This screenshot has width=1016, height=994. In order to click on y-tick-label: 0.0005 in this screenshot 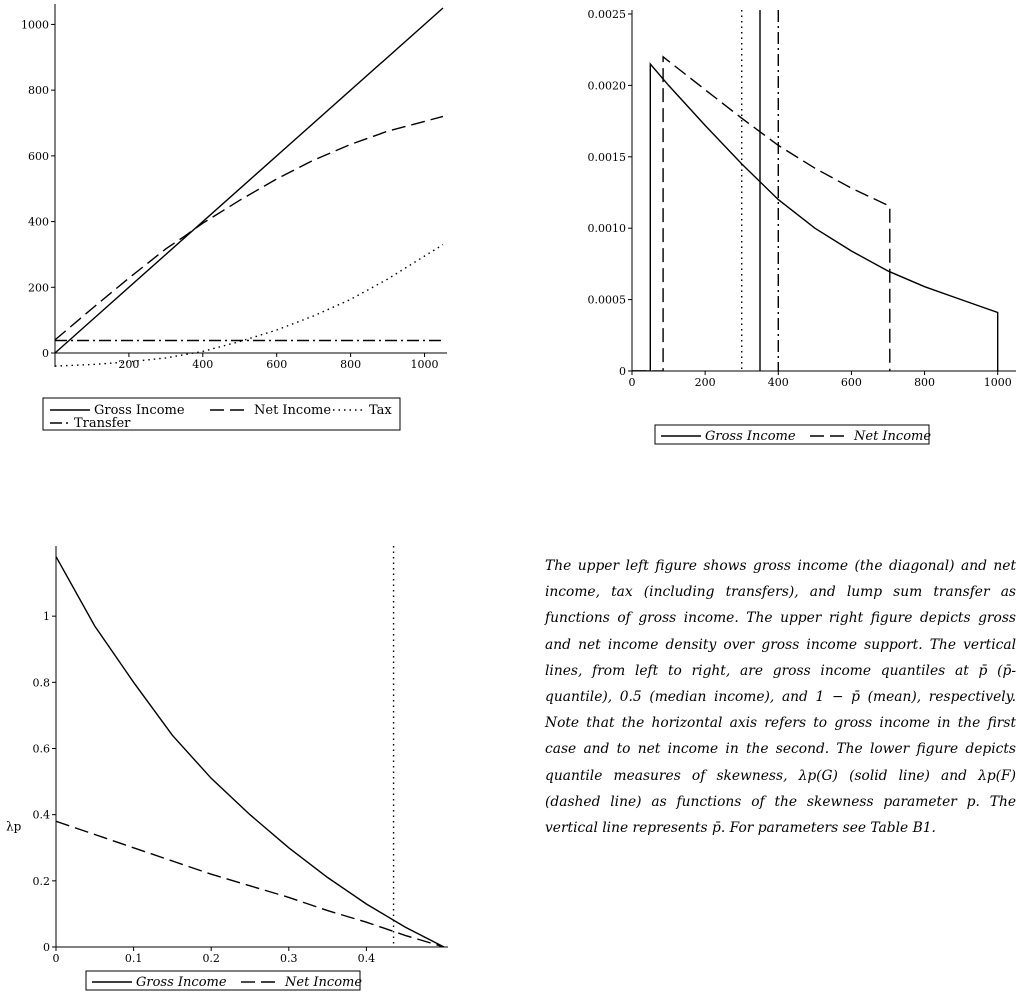, I will do `click(607, 300)`.